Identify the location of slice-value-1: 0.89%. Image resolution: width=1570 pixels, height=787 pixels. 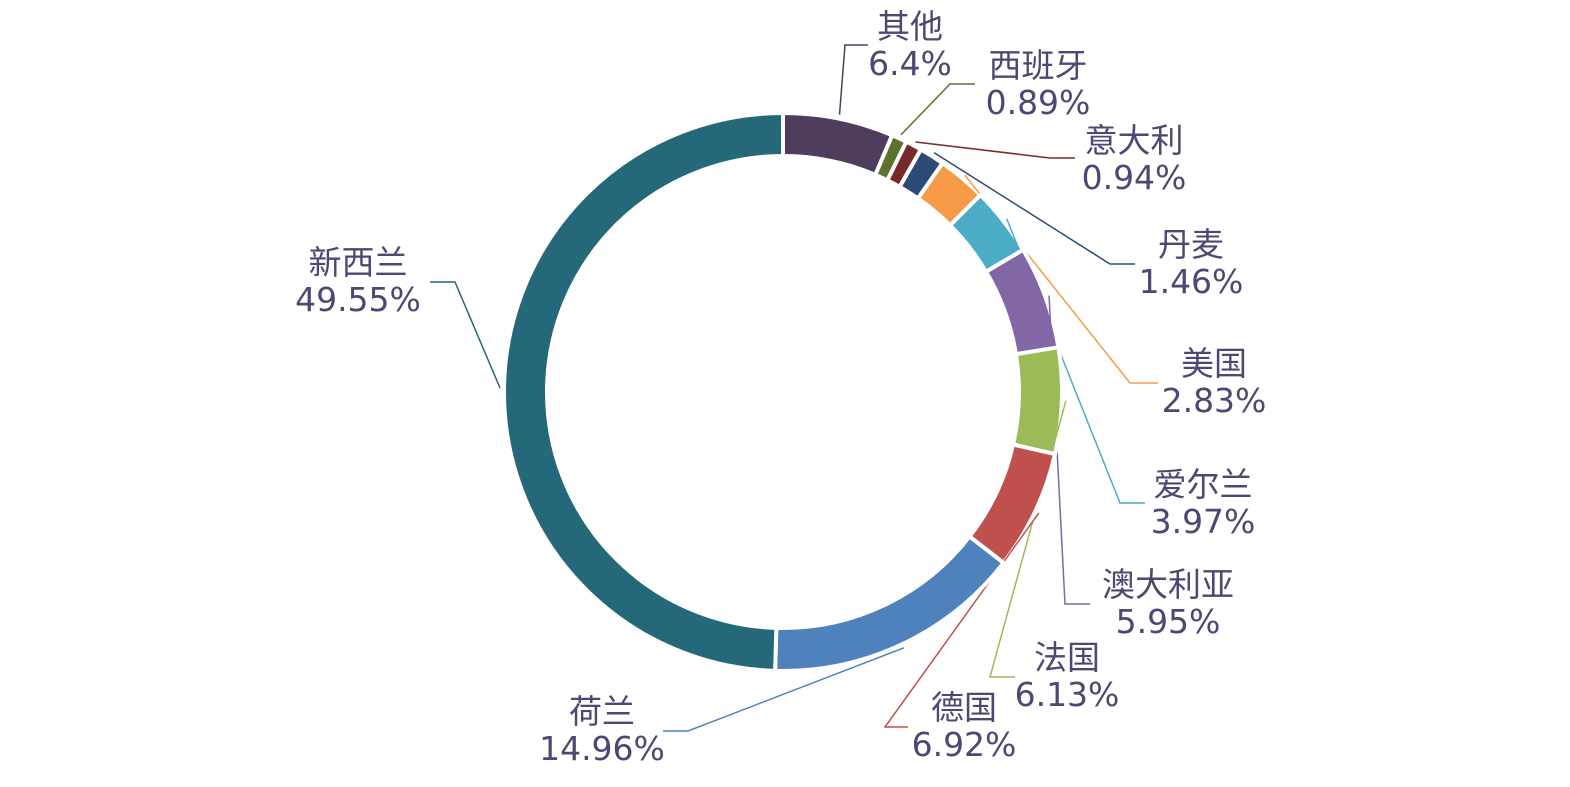
(1038, 102).